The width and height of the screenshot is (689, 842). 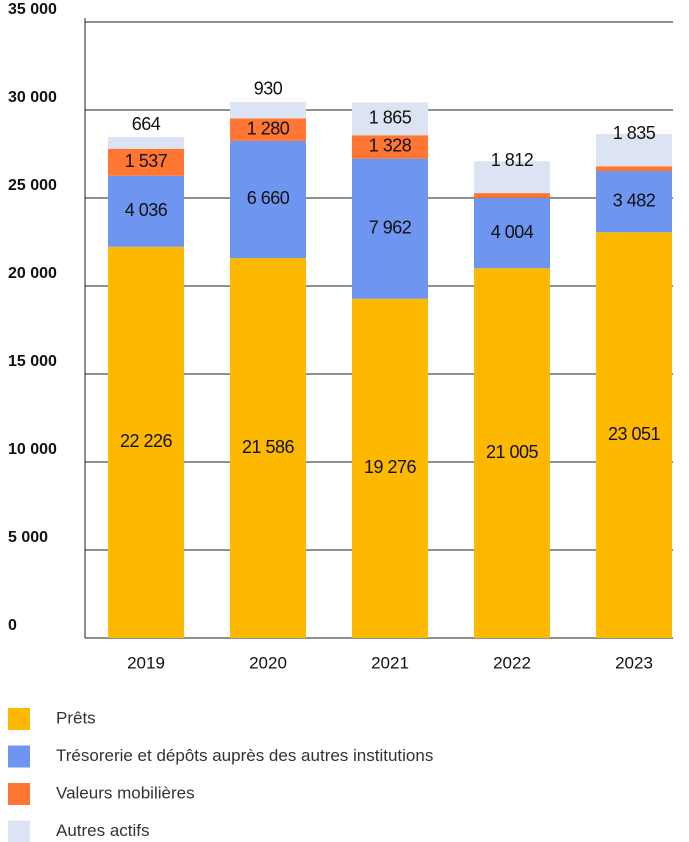 I want to click on y-tick-label: 15 000, so click(x=32, y=361).